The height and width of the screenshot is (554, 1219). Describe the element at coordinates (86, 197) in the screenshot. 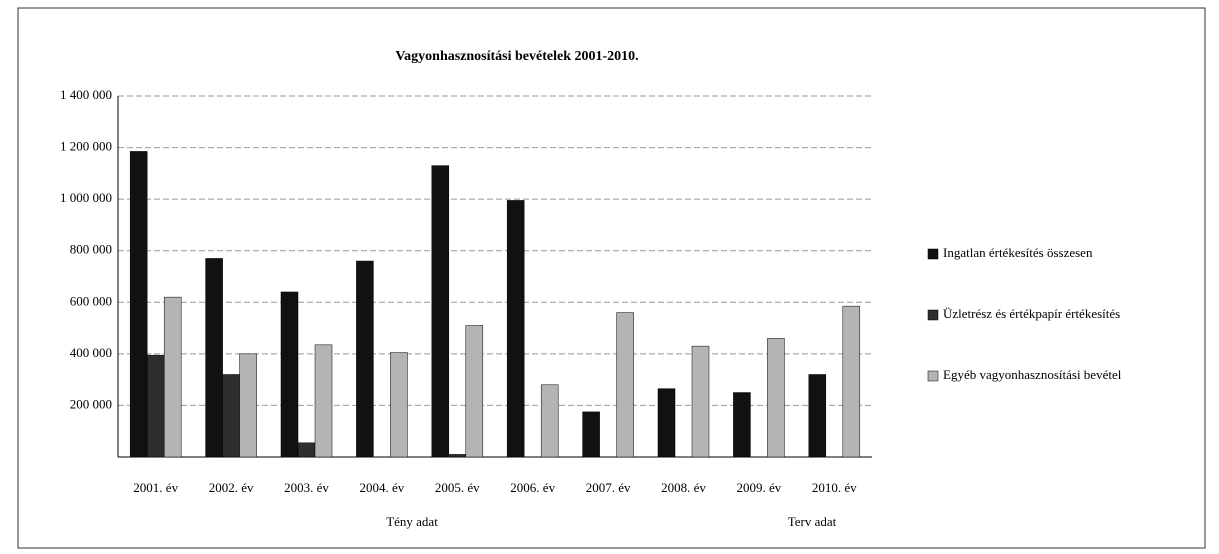

I see `y-tick-label: 1 000 000` at that location.